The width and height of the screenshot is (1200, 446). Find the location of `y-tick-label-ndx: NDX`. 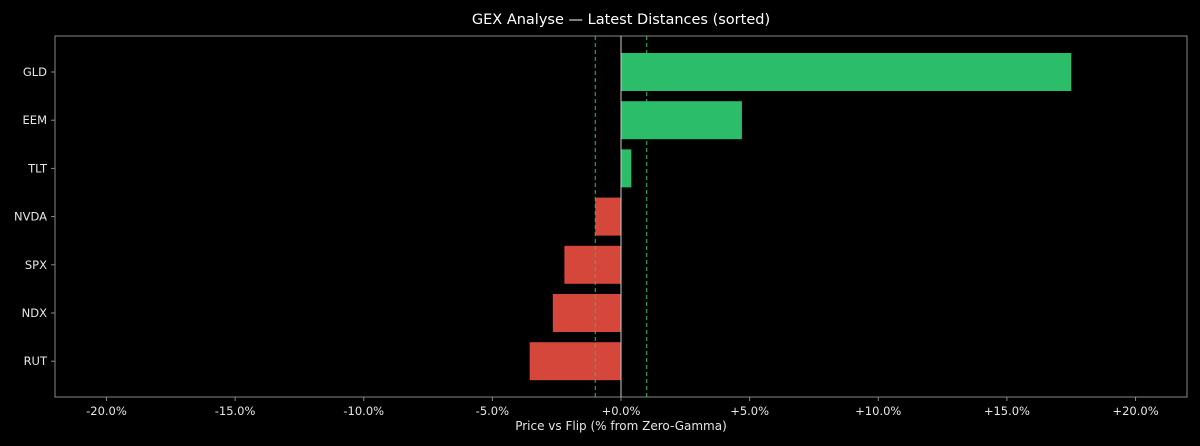

y-tick-label-ndx: NDX is located at coordinates (34, 313).